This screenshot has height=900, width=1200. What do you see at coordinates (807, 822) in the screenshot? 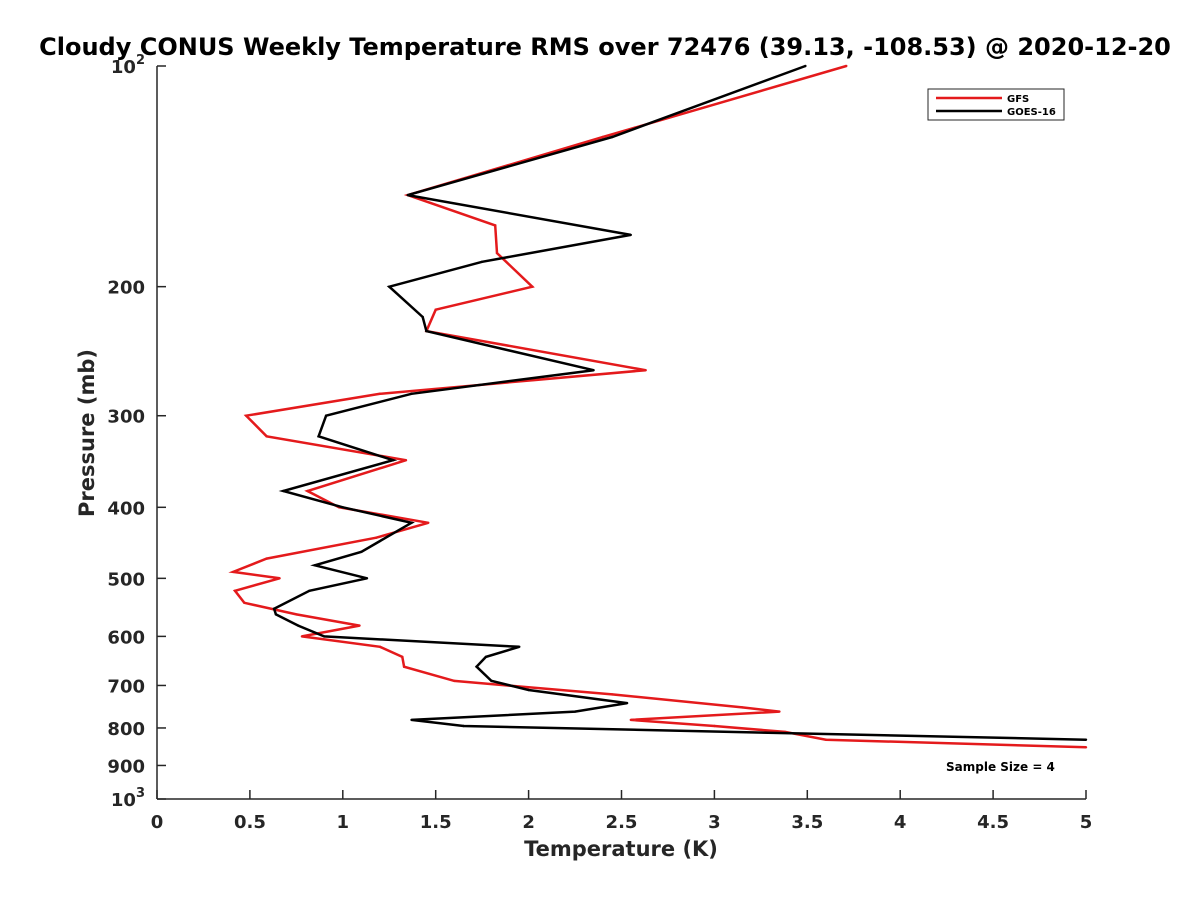
I see `x-tick-label: 3.5` at bounding box center [807, 822].